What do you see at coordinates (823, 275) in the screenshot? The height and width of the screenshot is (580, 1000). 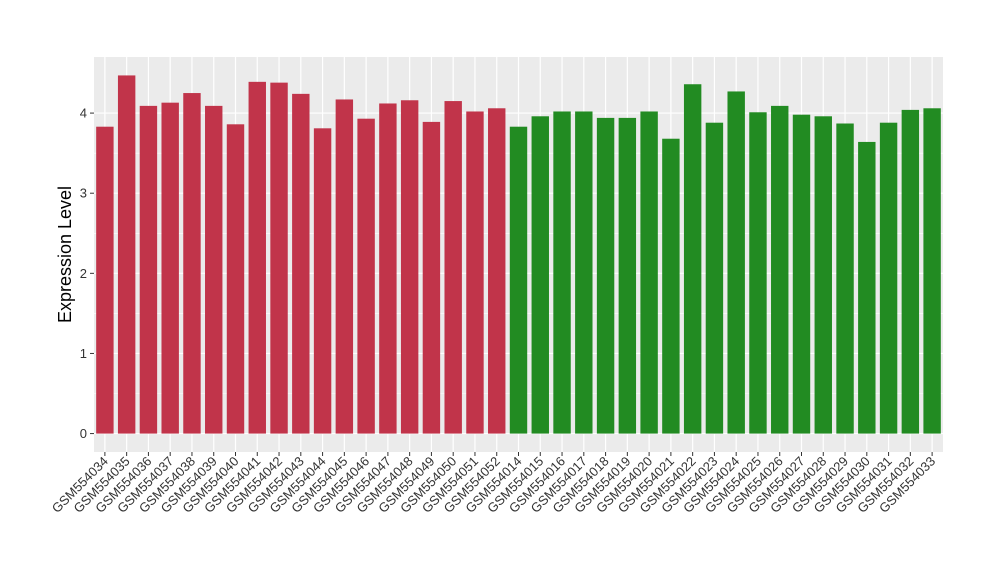 I see `bar-GSM554028` at bounding box center [823, 275].